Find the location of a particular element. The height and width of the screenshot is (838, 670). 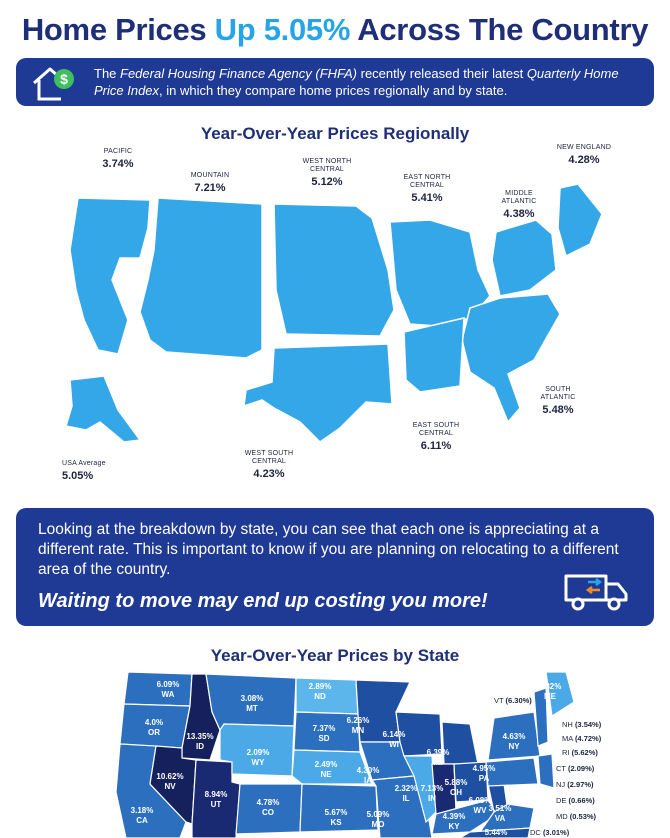

northeast-label-de: DE (0.66%) is located at coordinates (575, 800).